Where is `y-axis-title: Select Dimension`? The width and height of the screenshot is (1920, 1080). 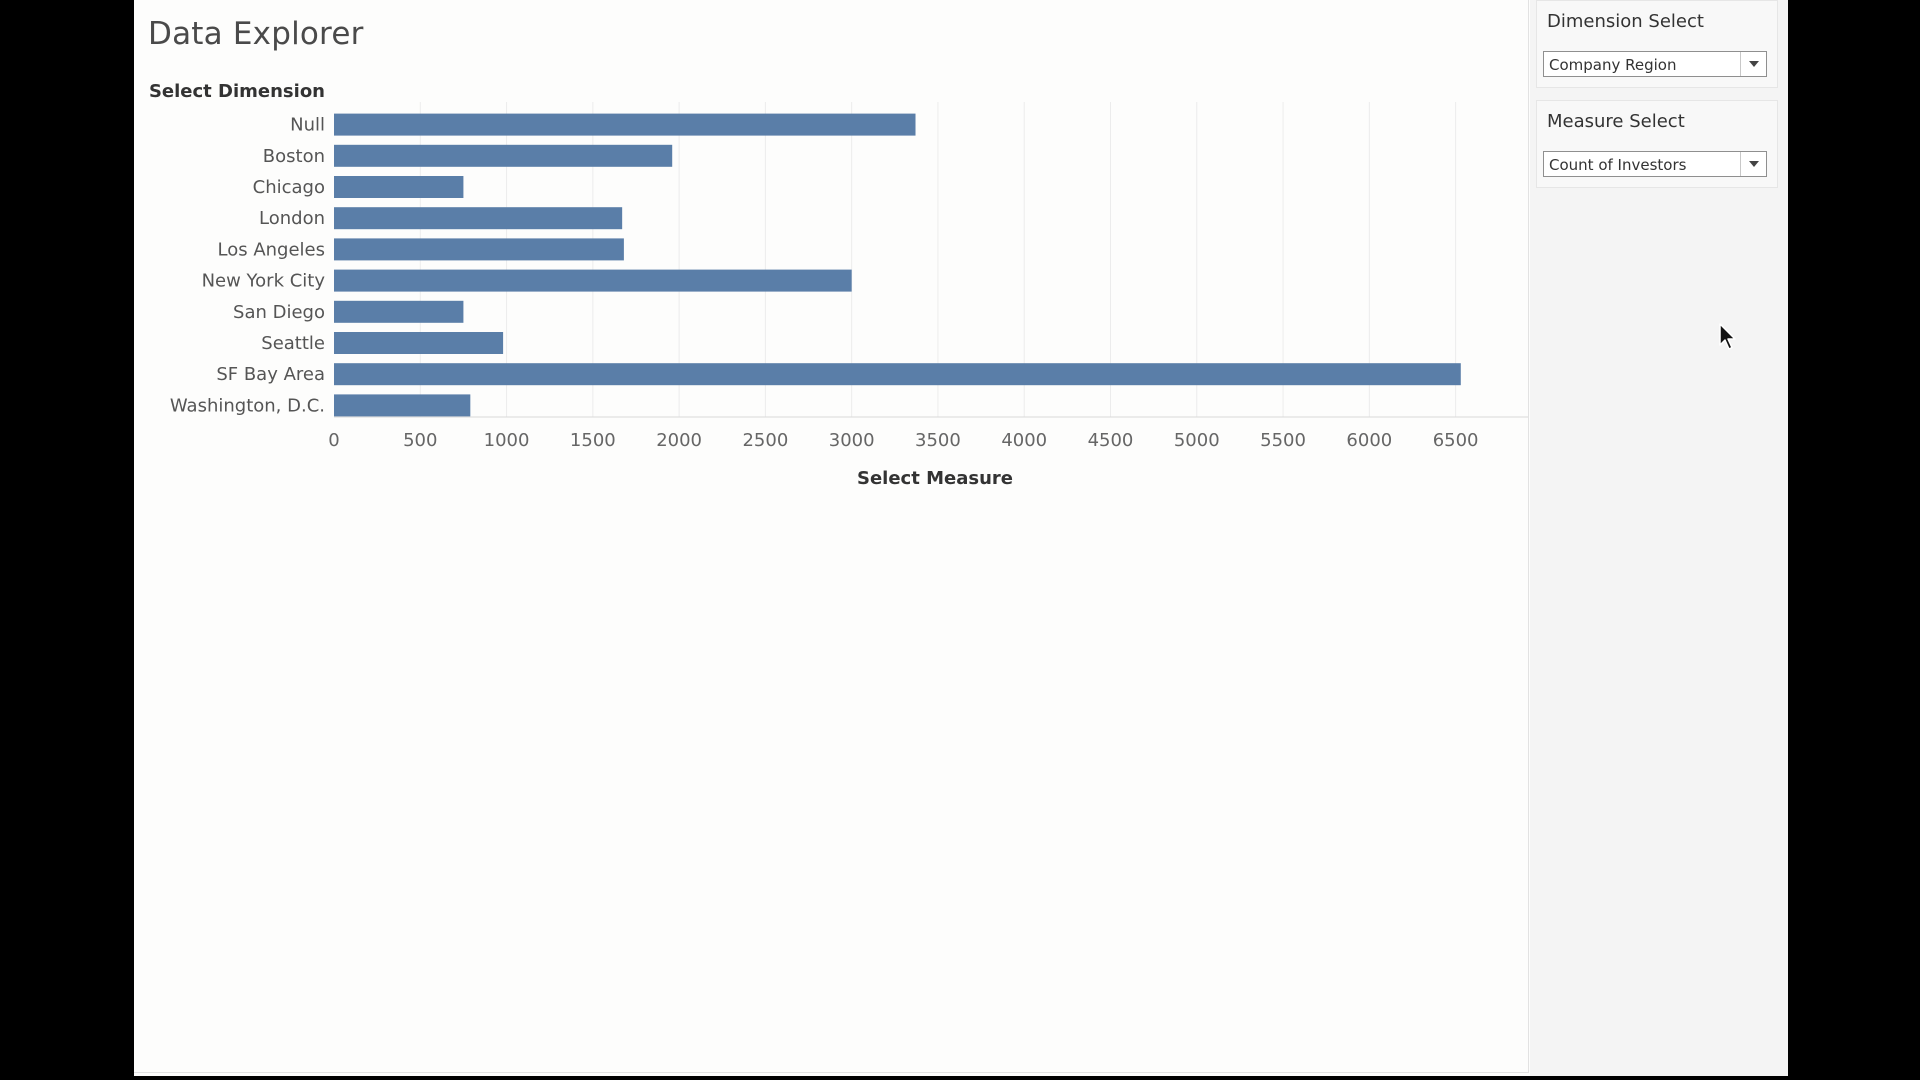 y-axis-title: Select Dimension is located at coordinates (237, 91).